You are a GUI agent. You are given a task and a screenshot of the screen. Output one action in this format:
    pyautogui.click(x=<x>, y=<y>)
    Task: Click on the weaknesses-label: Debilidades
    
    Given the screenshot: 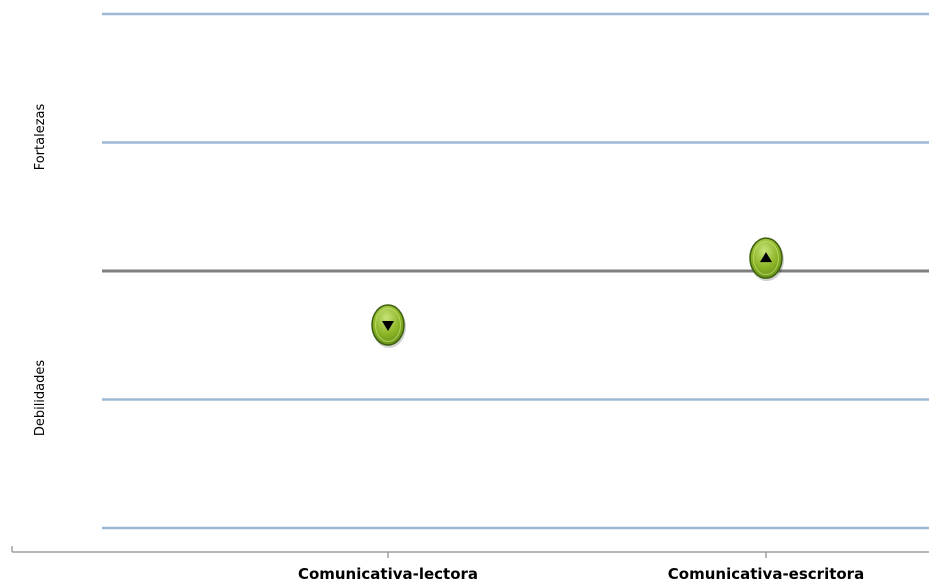 What is the action you would take?
    pyautogui.click(x=40, y=398)
    